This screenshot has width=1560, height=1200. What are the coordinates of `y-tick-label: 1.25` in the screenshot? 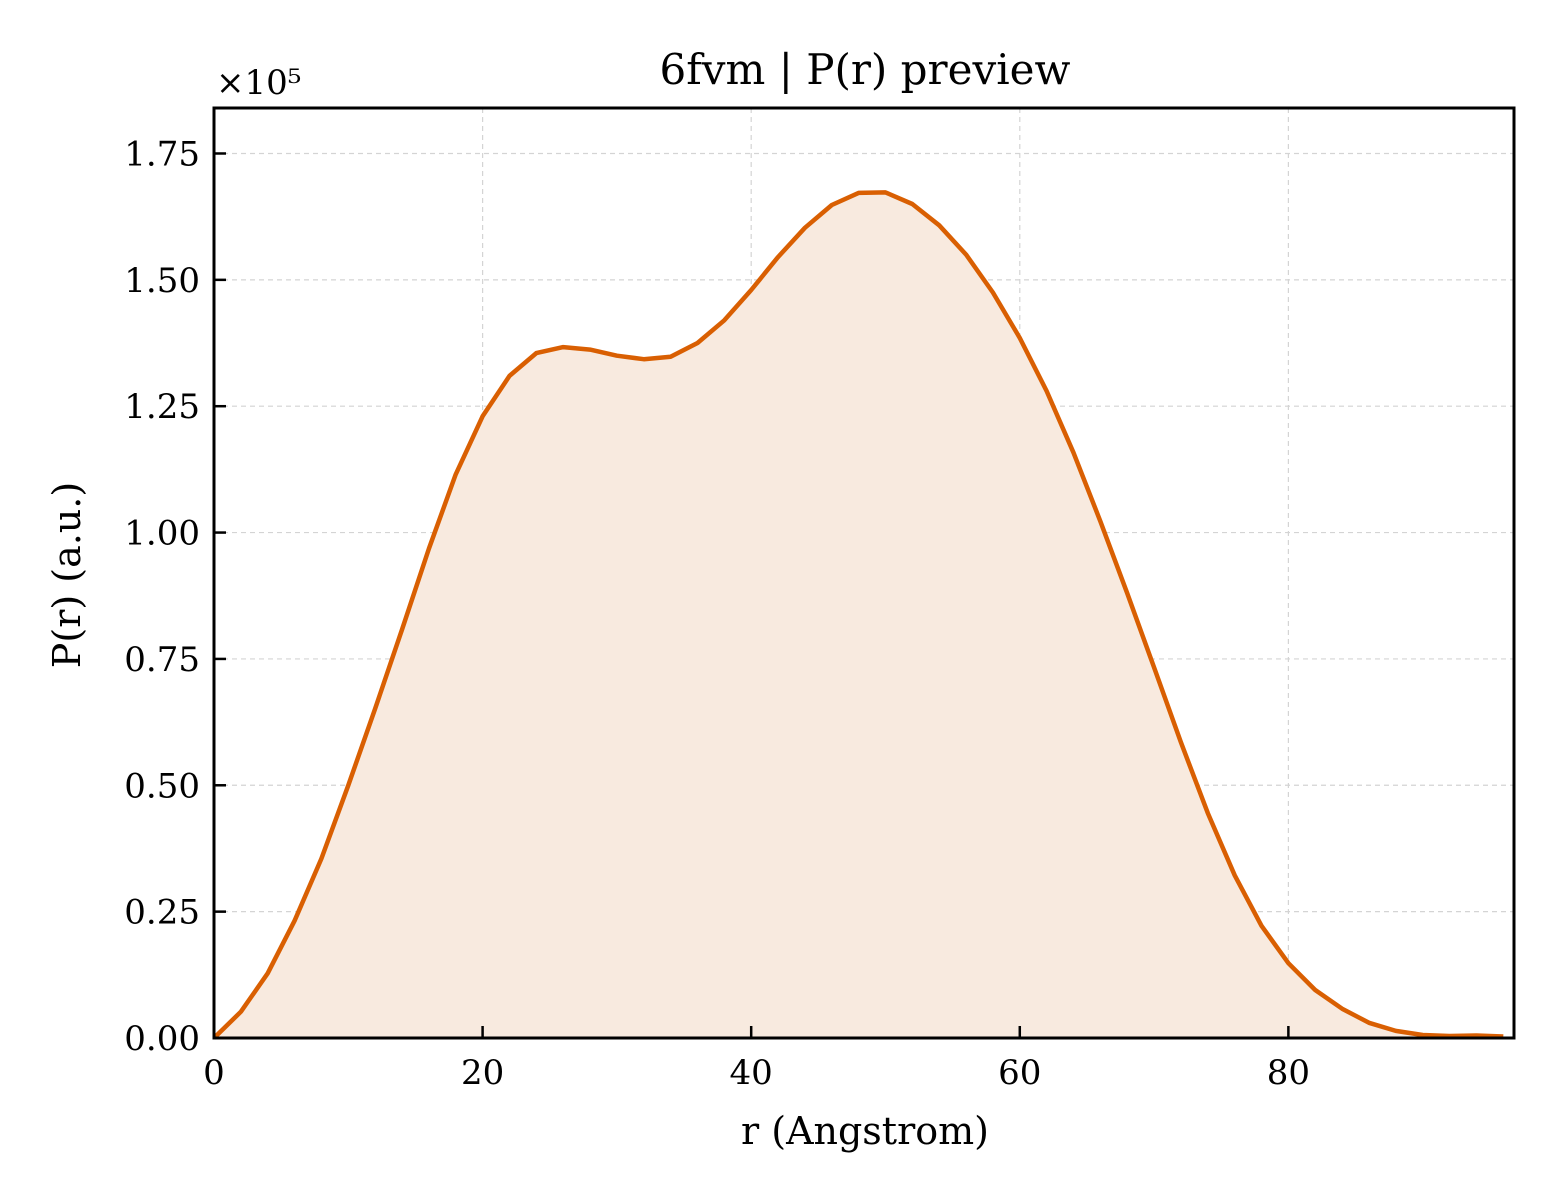 It's located at (162, 407).